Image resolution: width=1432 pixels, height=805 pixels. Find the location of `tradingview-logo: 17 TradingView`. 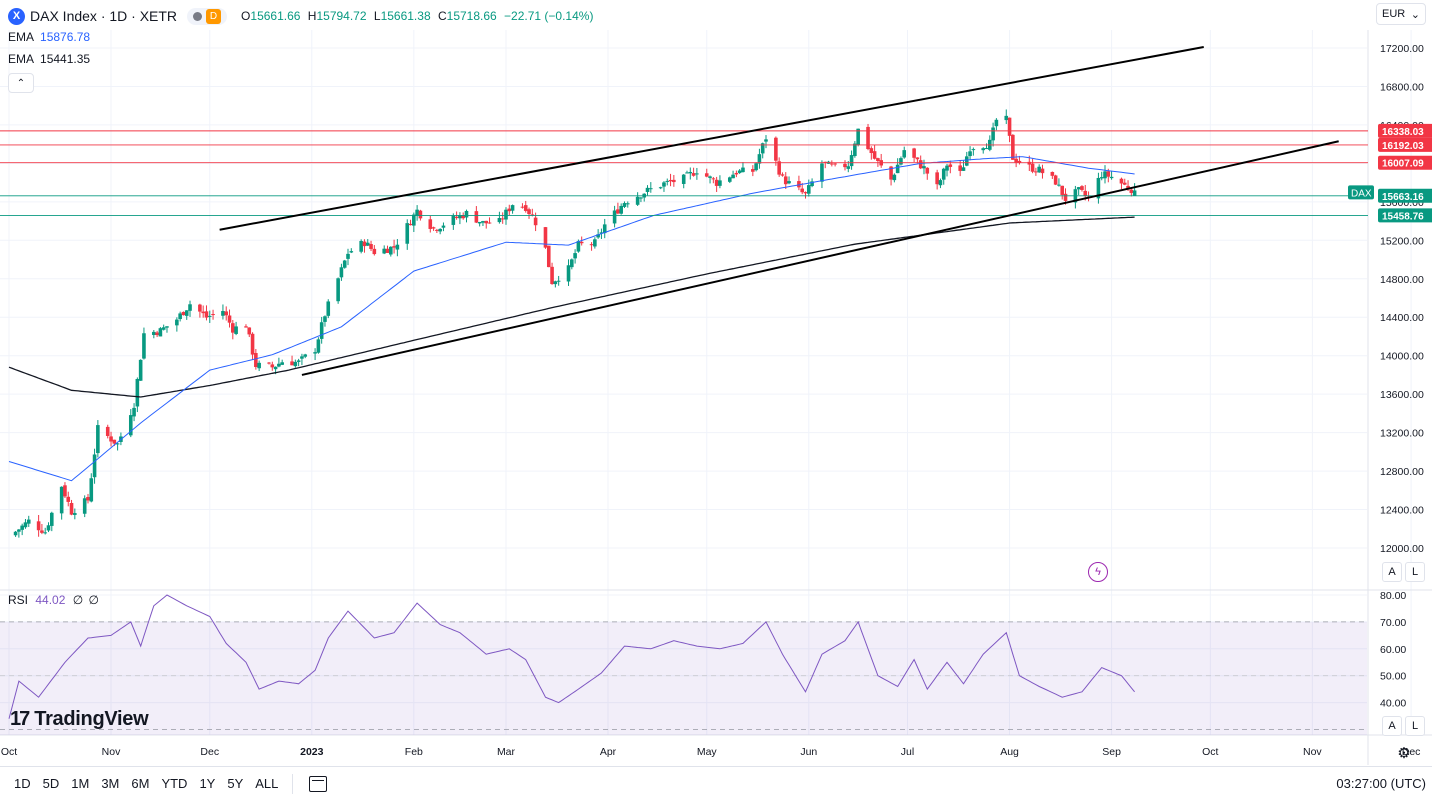

tradingview-logo: 17 TradingView is located at coordinates (79, 719).